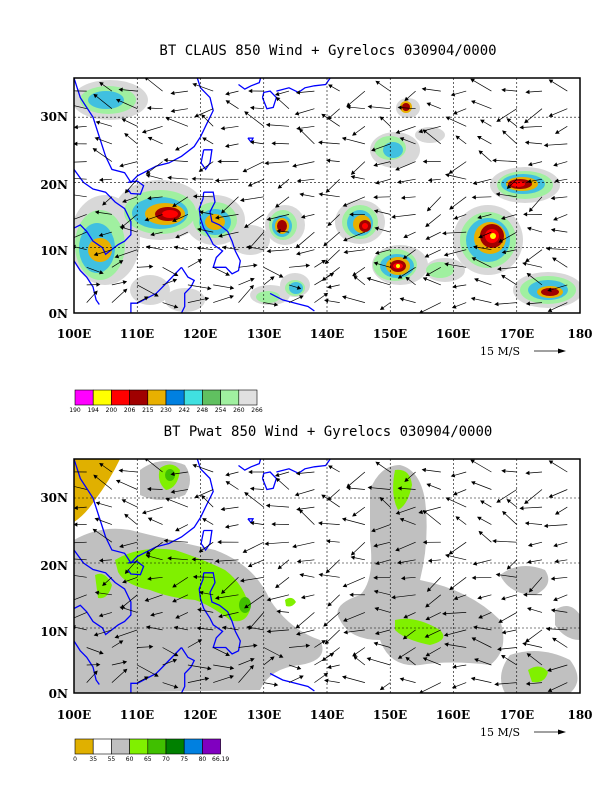 This screenshot has width=612, height=792. I want to click on y-tick-label: 0N, so click(58, 694).